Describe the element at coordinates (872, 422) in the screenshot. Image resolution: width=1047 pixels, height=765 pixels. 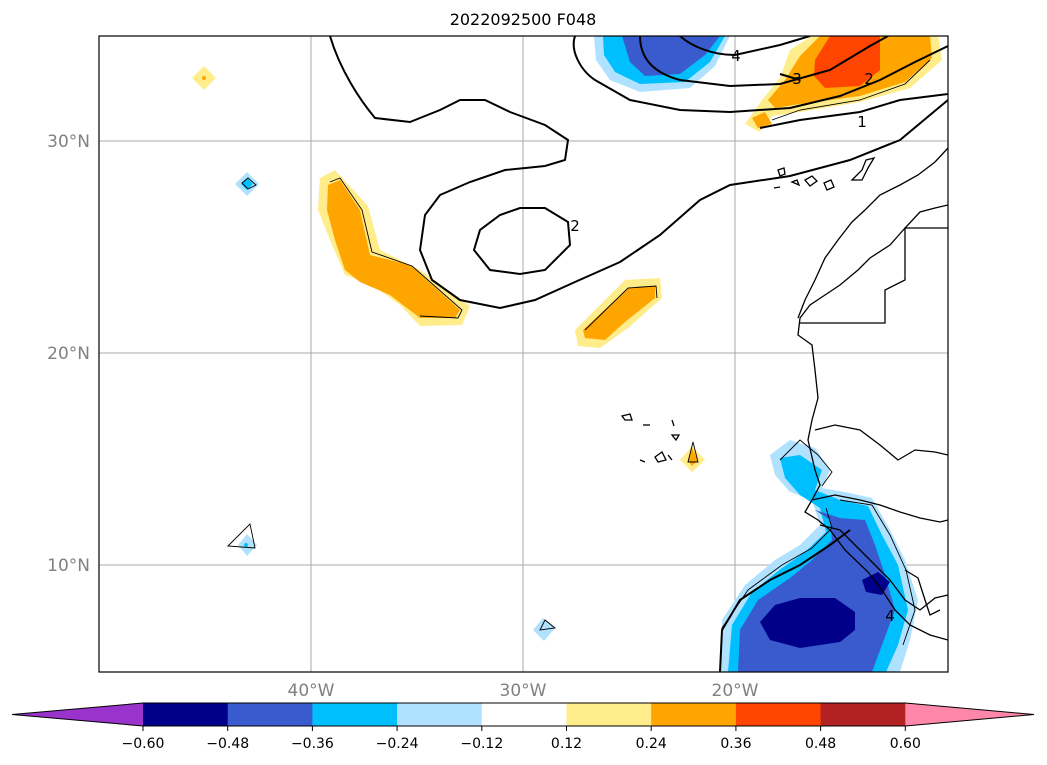
I see `africa-coast` at that location.